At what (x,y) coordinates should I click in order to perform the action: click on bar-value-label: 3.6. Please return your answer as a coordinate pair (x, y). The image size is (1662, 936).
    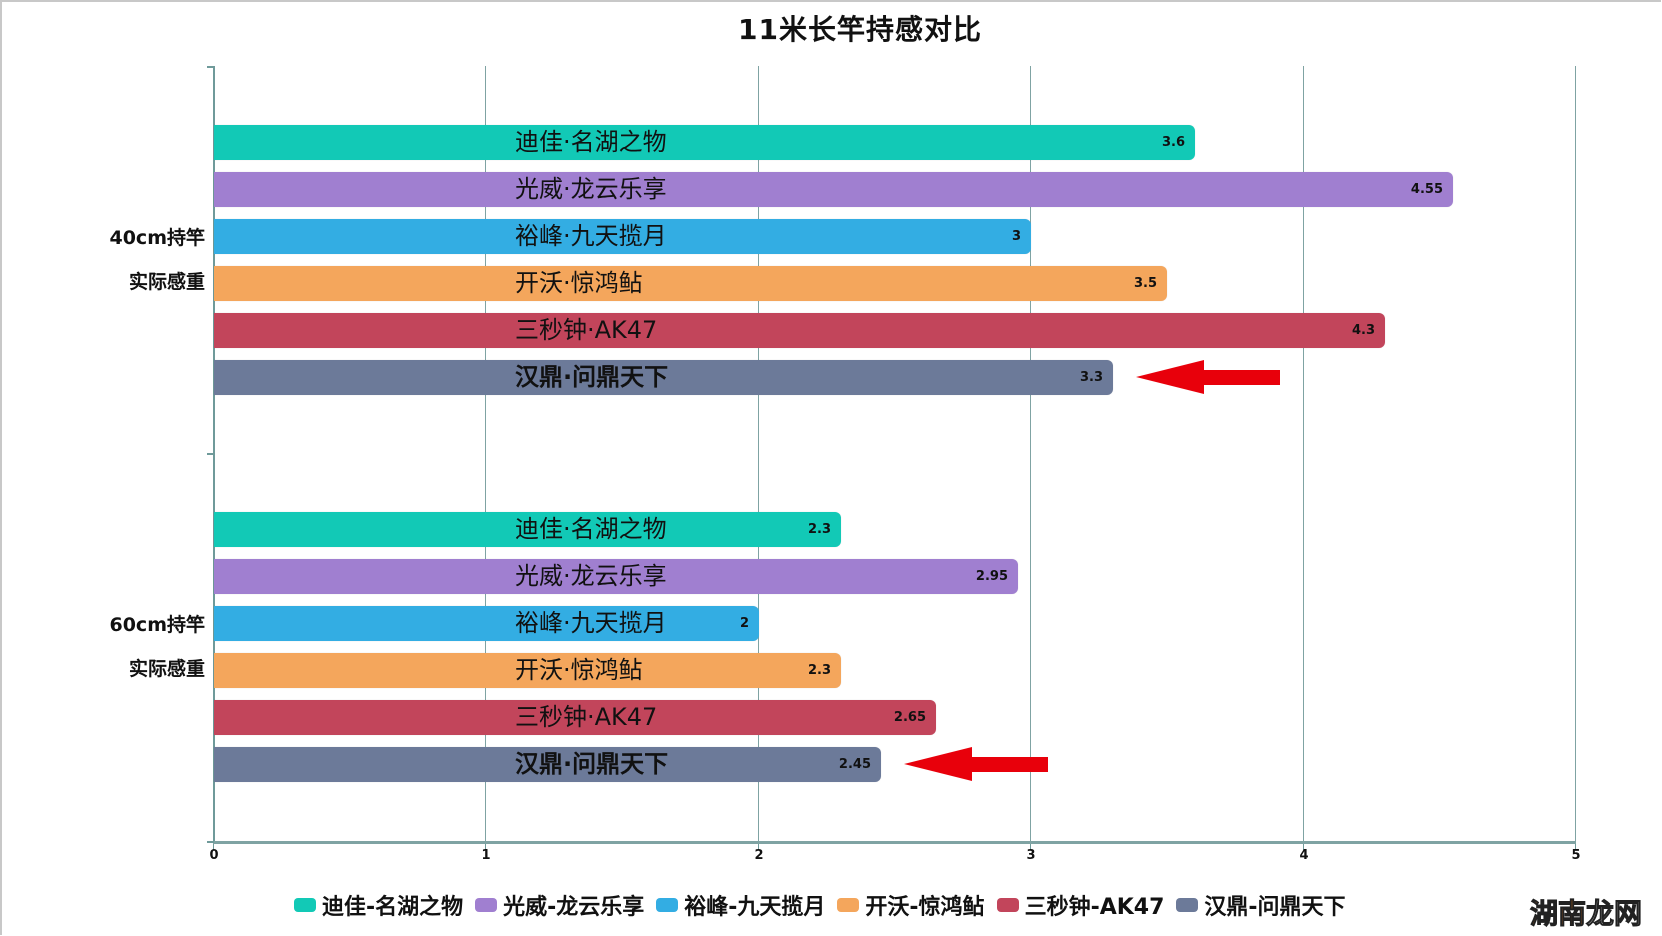
    Looking at the image, I should click on (1173, 142).